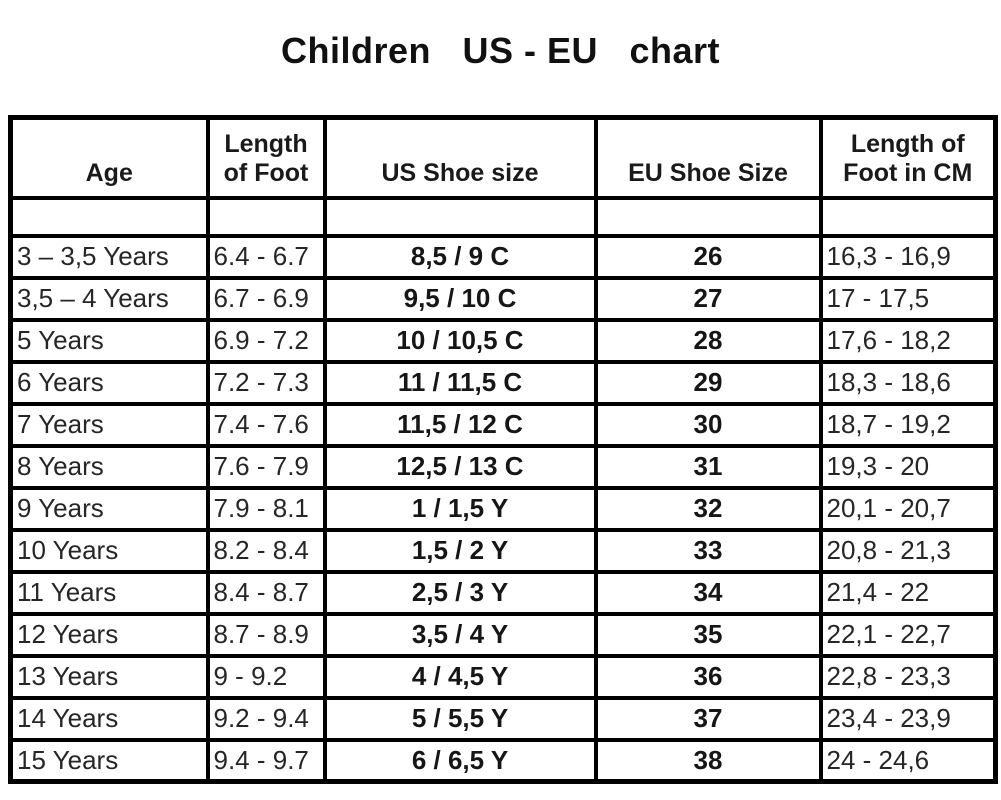 This screenshot has height=800, width=1001. Describe the element at coordinates (460, 340) in the screenshot. I see `table-cell: 10 / 10,5 C` at that location.